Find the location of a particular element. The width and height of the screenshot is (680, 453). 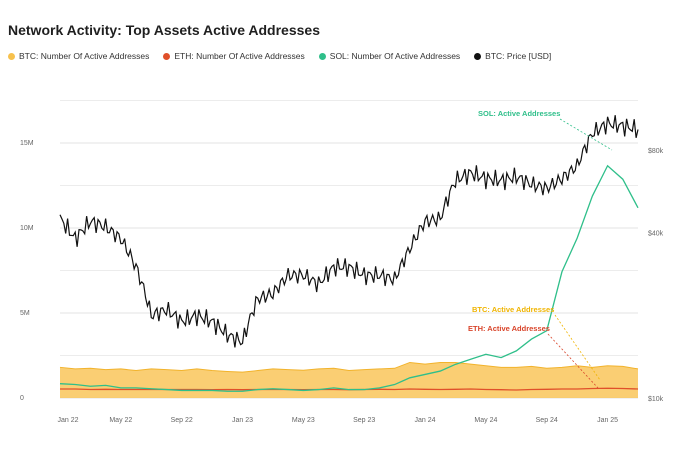

y-left-tick-label: 10M is located at coordinates (27, 228).